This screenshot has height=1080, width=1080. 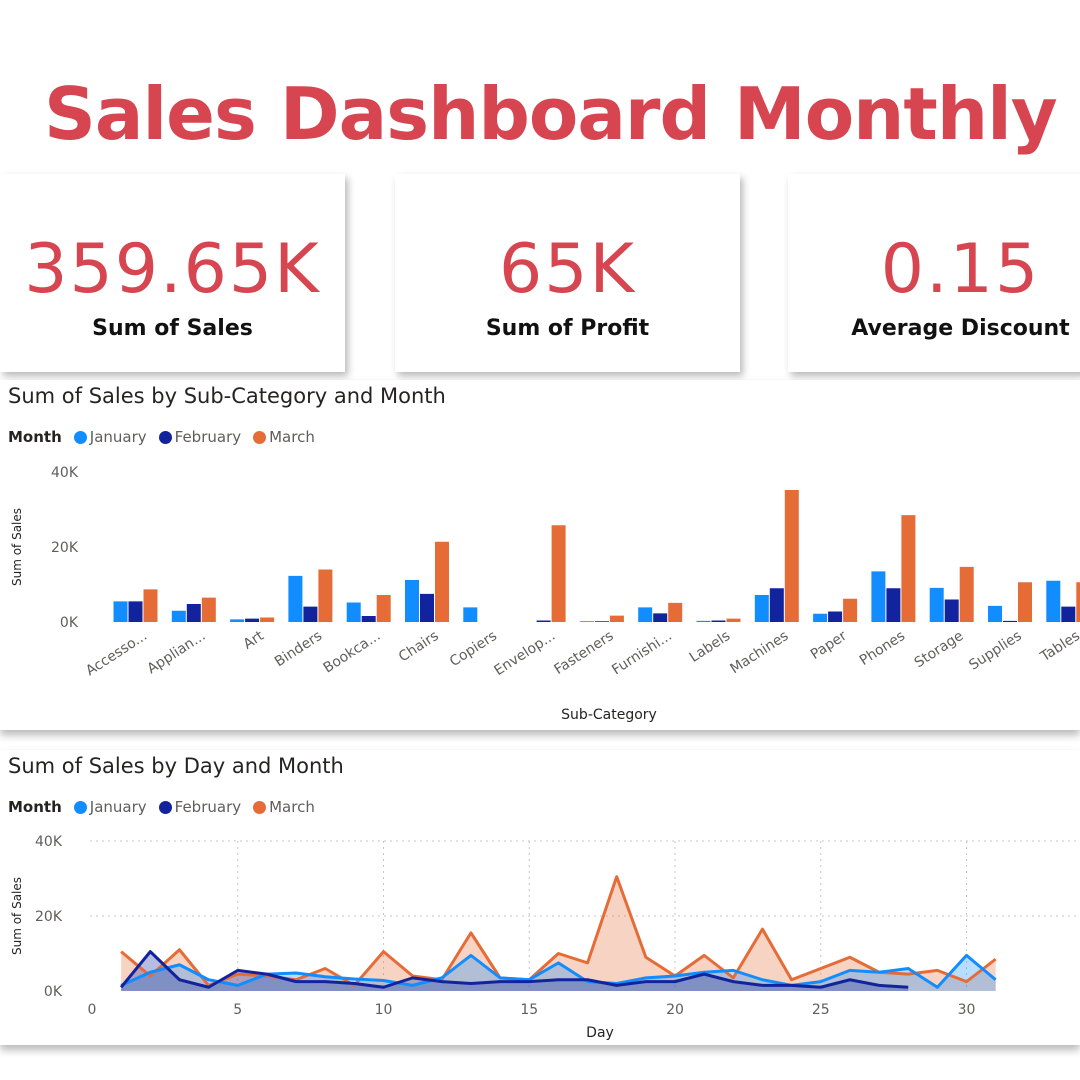 I want to click on area-february, so click(x=515, y=971).